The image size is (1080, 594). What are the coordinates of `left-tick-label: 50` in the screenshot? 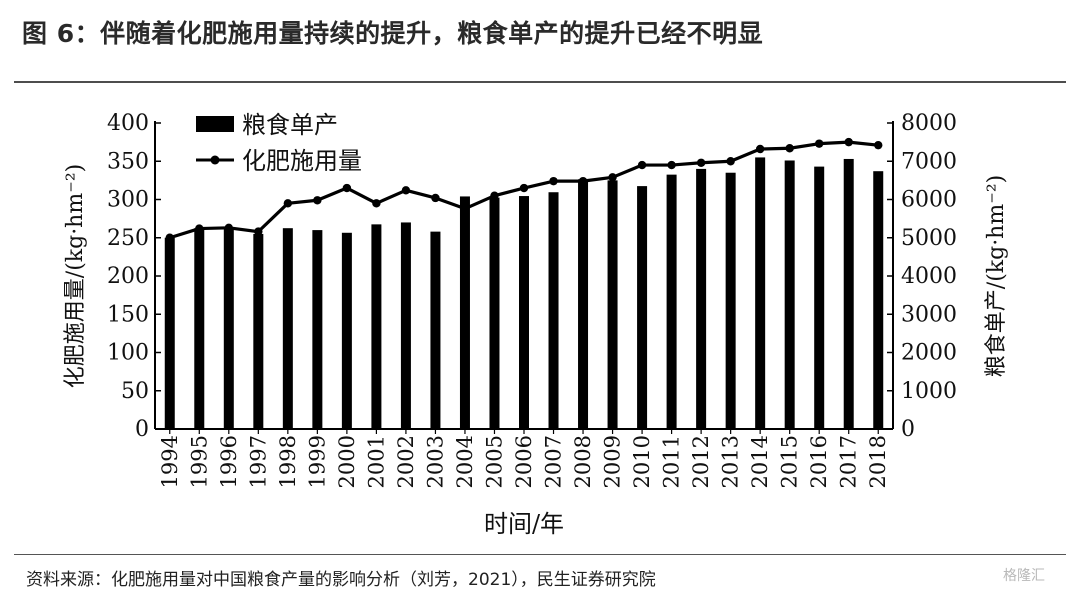 It's located at (135, 391).